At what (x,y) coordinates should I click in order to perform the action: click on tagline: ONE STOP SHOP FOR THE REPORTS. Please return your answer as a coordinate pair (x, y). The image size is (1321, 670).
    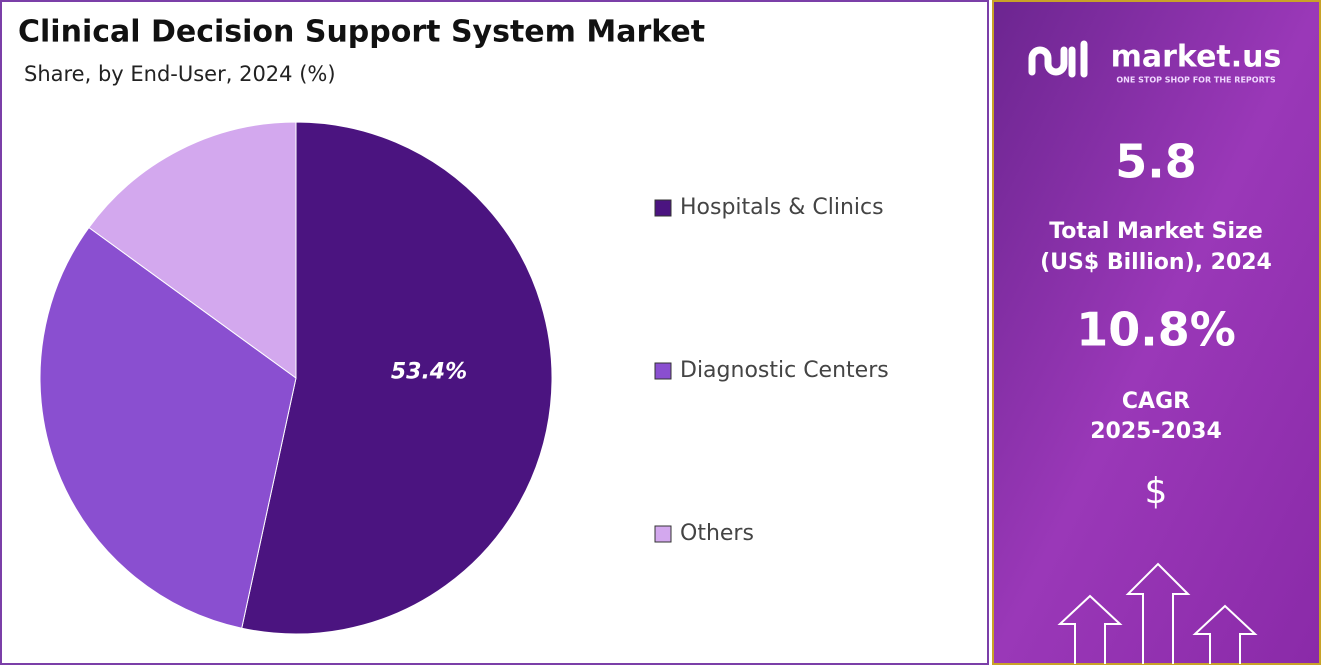
    Looking at the image, I should click on (1195, 80).